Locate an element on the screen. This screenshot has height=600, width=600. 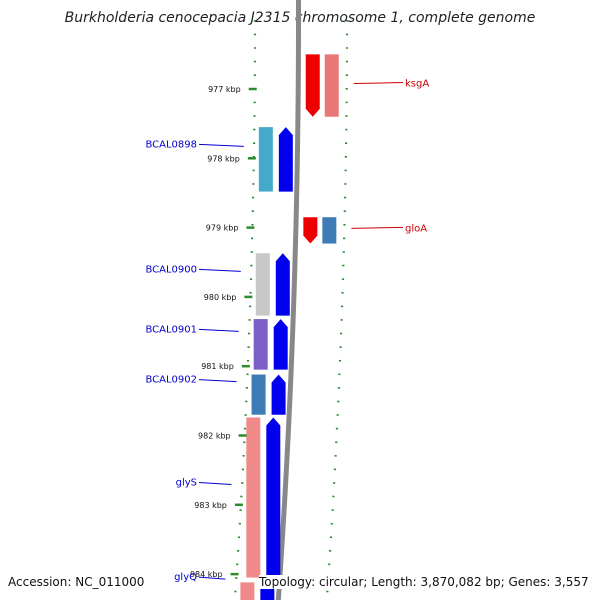
tick-label: 980 kbp is located at coordinates (220, 297).